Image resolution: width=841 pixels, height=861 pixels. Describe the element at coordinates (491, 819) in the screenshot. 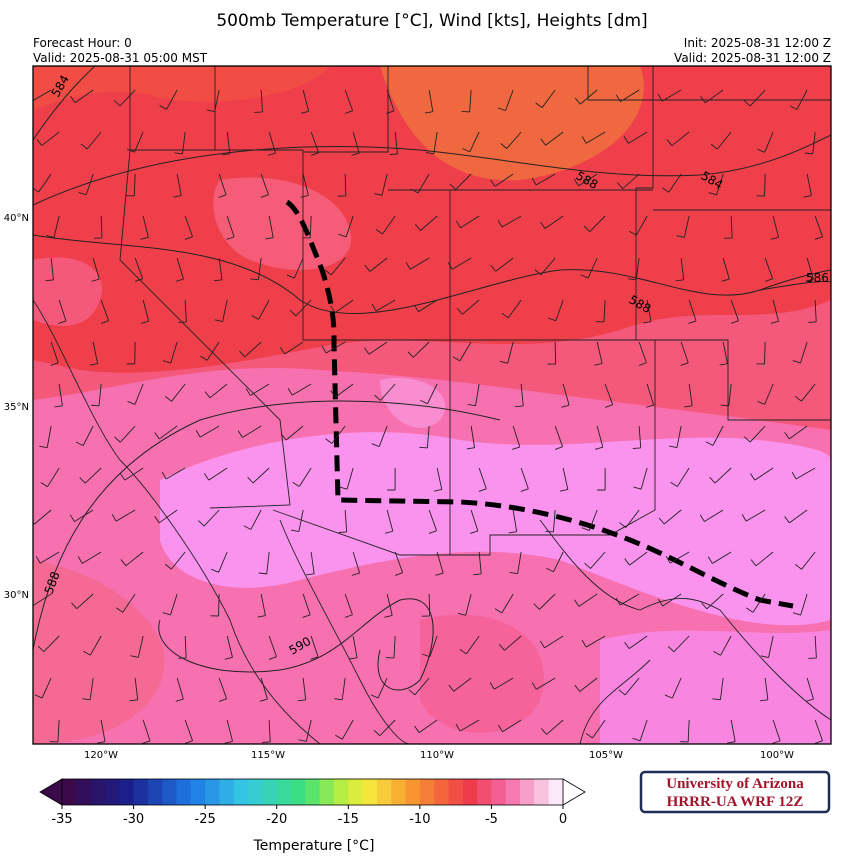

I see `colorbar-tick-label: -5` at that location.